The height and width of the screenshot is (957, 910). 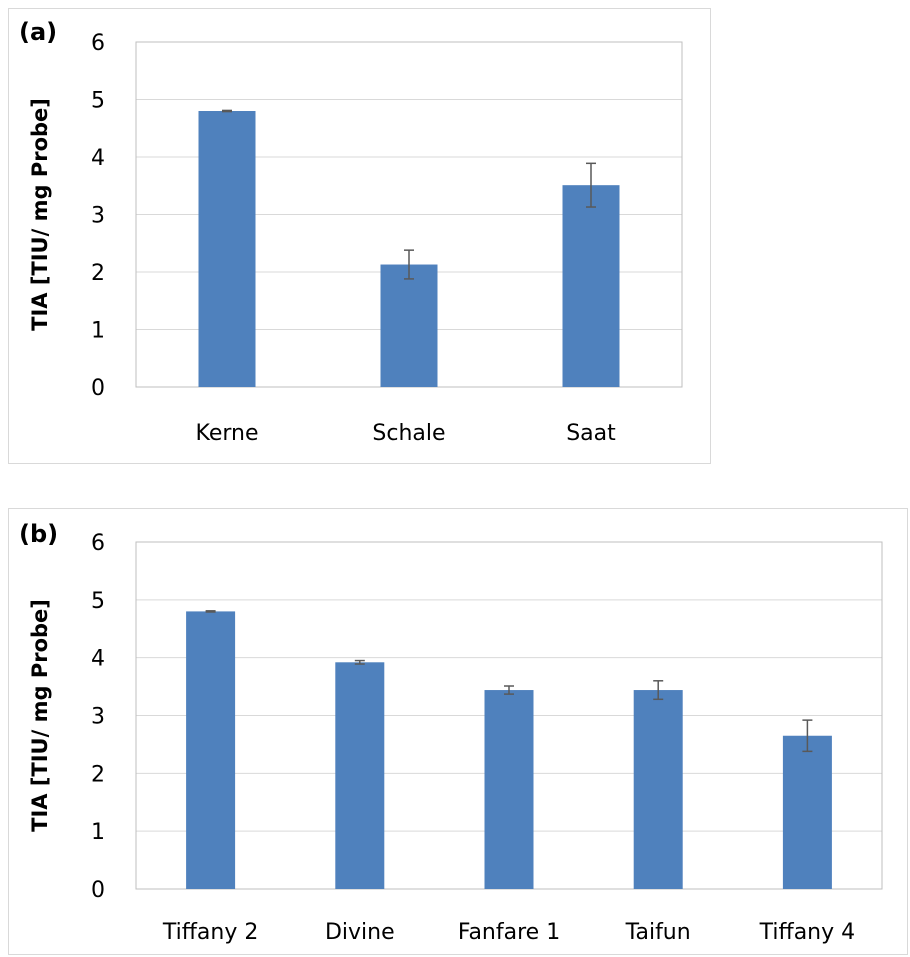 I want to click on category-label: Saat, so click(x=591, y=433).